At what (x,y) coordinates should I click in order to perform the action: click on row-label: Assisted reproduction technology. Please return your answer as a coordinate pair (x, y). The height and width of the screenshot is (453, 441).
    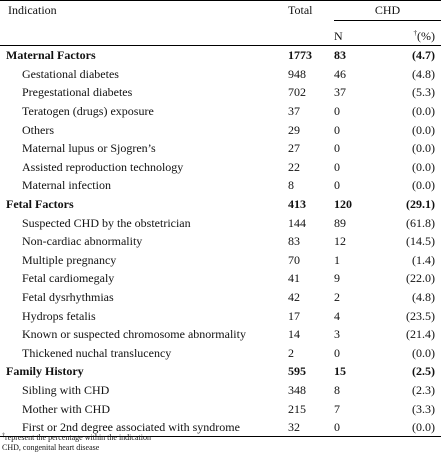
    Looking at the image, I should click on (103, 166).